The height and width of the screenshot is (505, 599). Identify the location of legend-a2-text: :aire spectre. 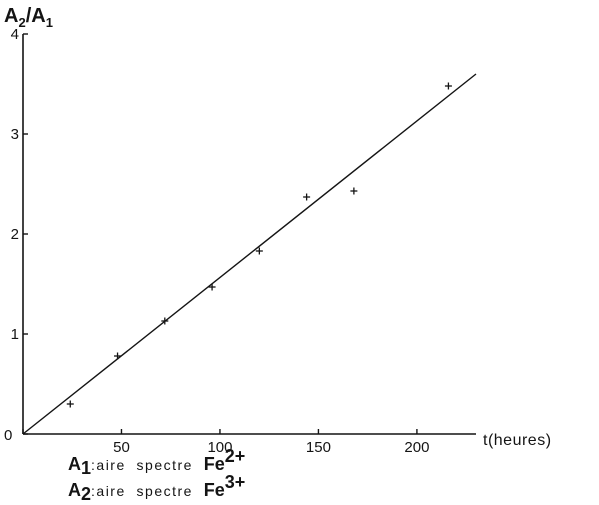
(147, 491).